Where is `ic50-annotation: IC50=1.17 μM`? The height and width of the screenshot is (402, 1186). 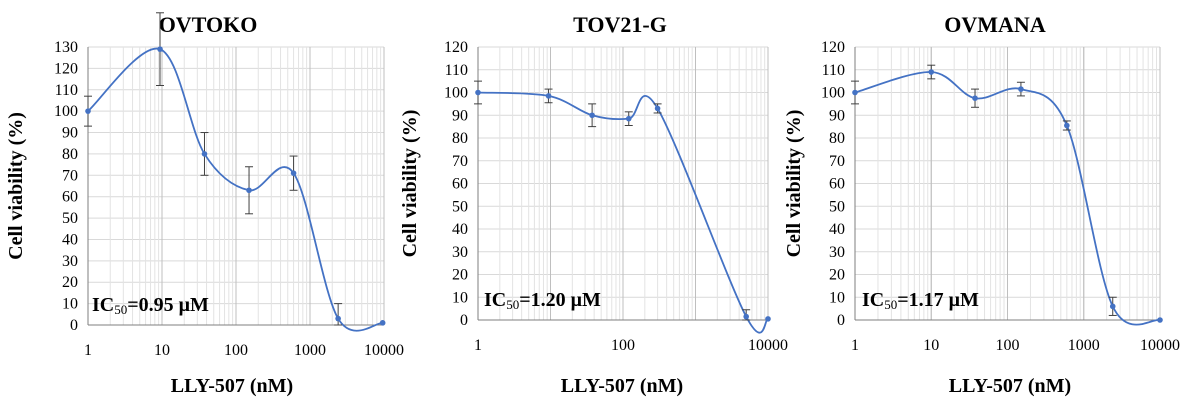 ic50-annotation: IC50=1.17 μM is located at coordinates (920, 300).